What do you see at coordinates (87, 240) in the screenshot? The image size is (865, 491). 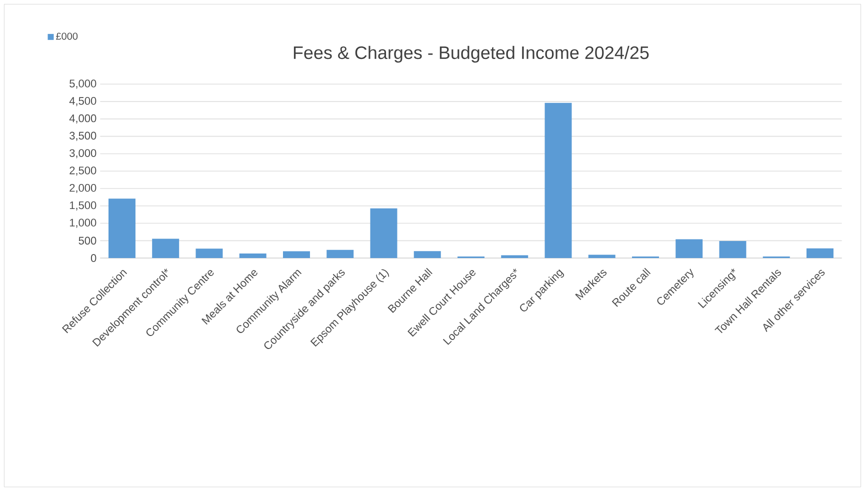 I see `y-tick-label: 500` at bounding box center [87, 240].